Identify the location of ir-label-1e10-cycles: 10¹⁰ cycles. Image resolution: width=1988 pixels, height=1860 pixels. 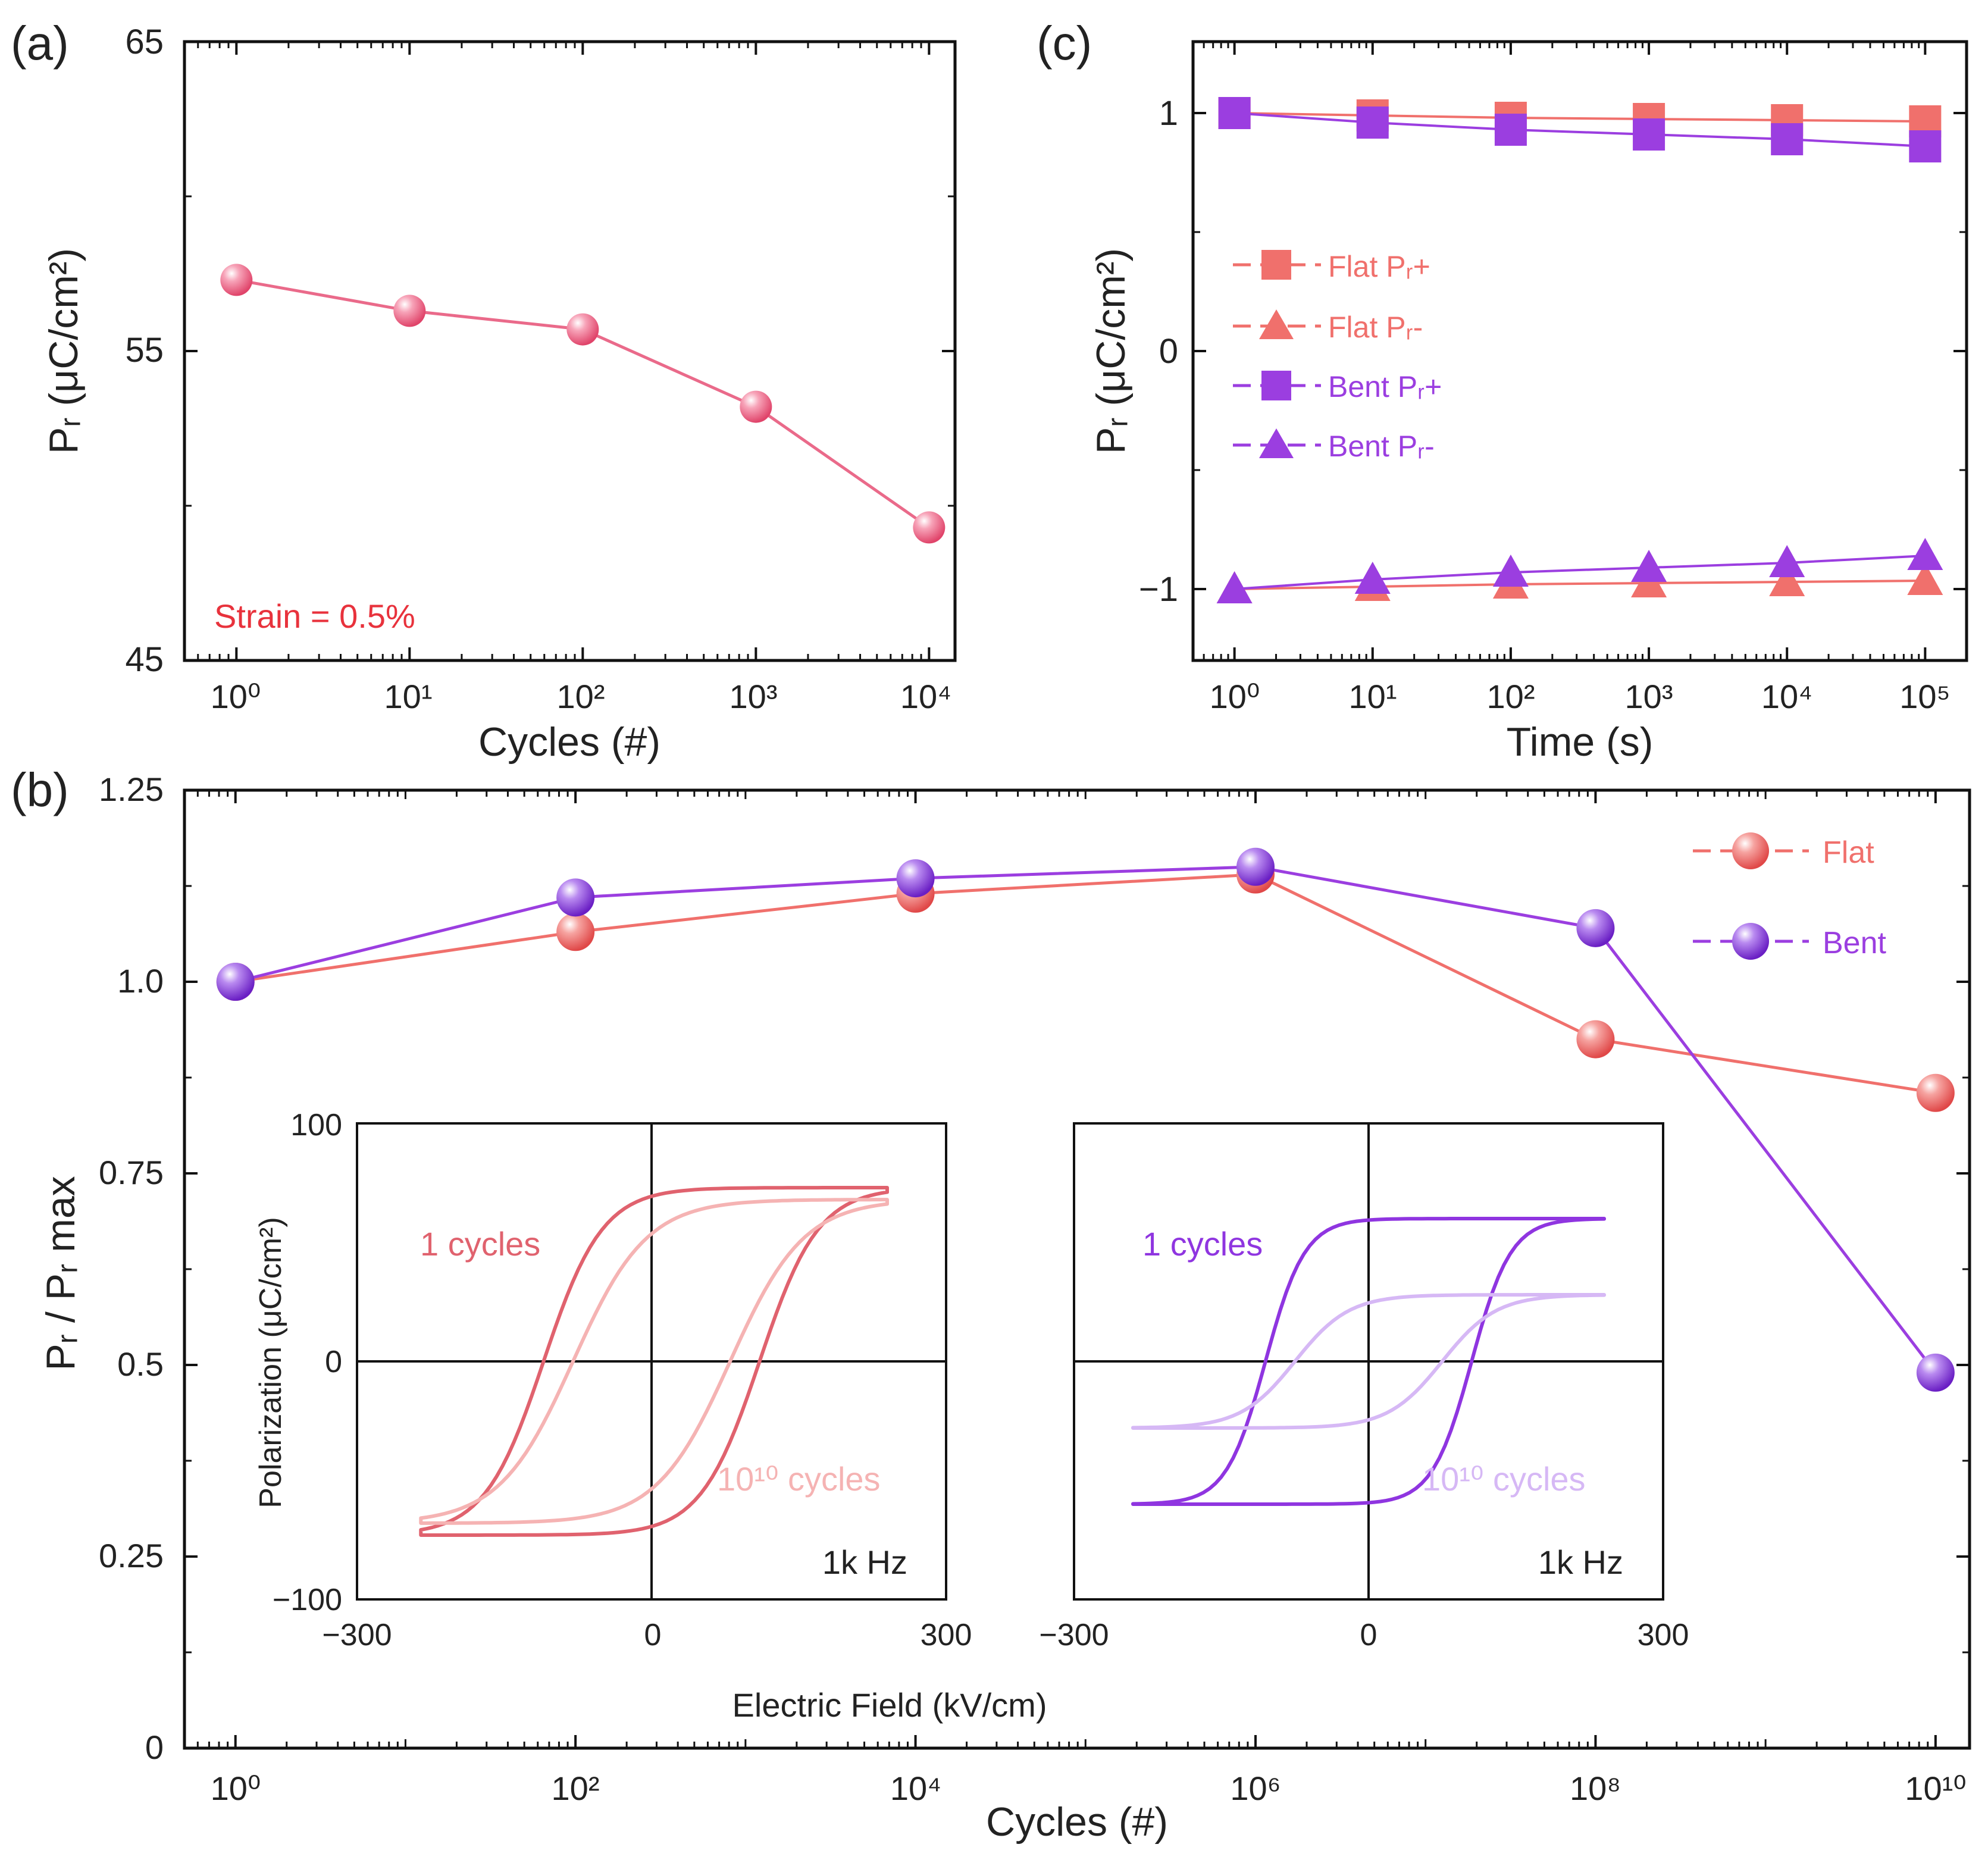
(1504, 1479).